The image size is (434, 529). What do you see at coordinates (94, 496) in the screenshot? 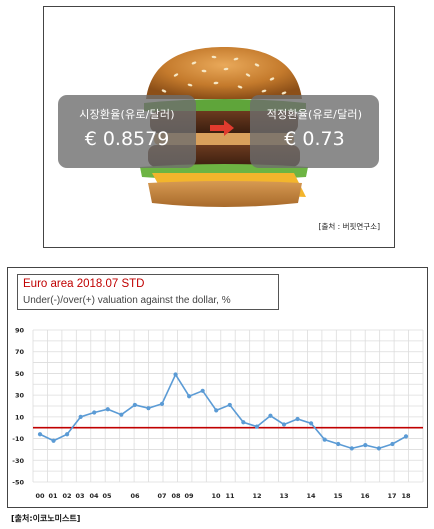
I see `x-tick-label: 04` at bounding box center [94, 496].